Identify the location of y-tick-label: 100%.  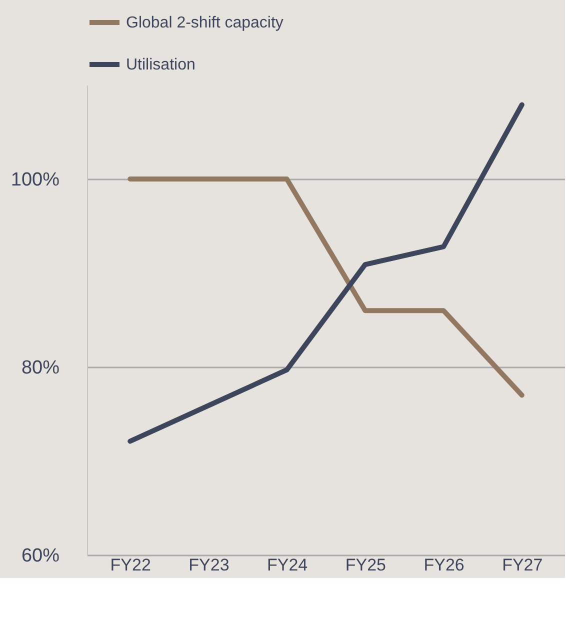
(35, 180).